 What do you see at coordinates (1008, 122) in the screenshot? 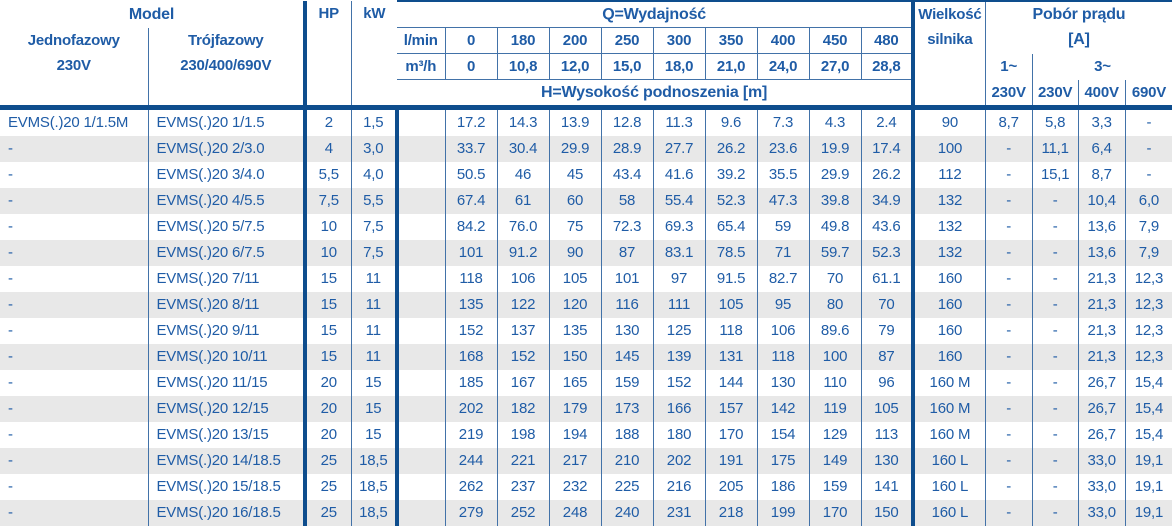
I see `cell-current-value: 8,7` at bounding box center [1008, 122].